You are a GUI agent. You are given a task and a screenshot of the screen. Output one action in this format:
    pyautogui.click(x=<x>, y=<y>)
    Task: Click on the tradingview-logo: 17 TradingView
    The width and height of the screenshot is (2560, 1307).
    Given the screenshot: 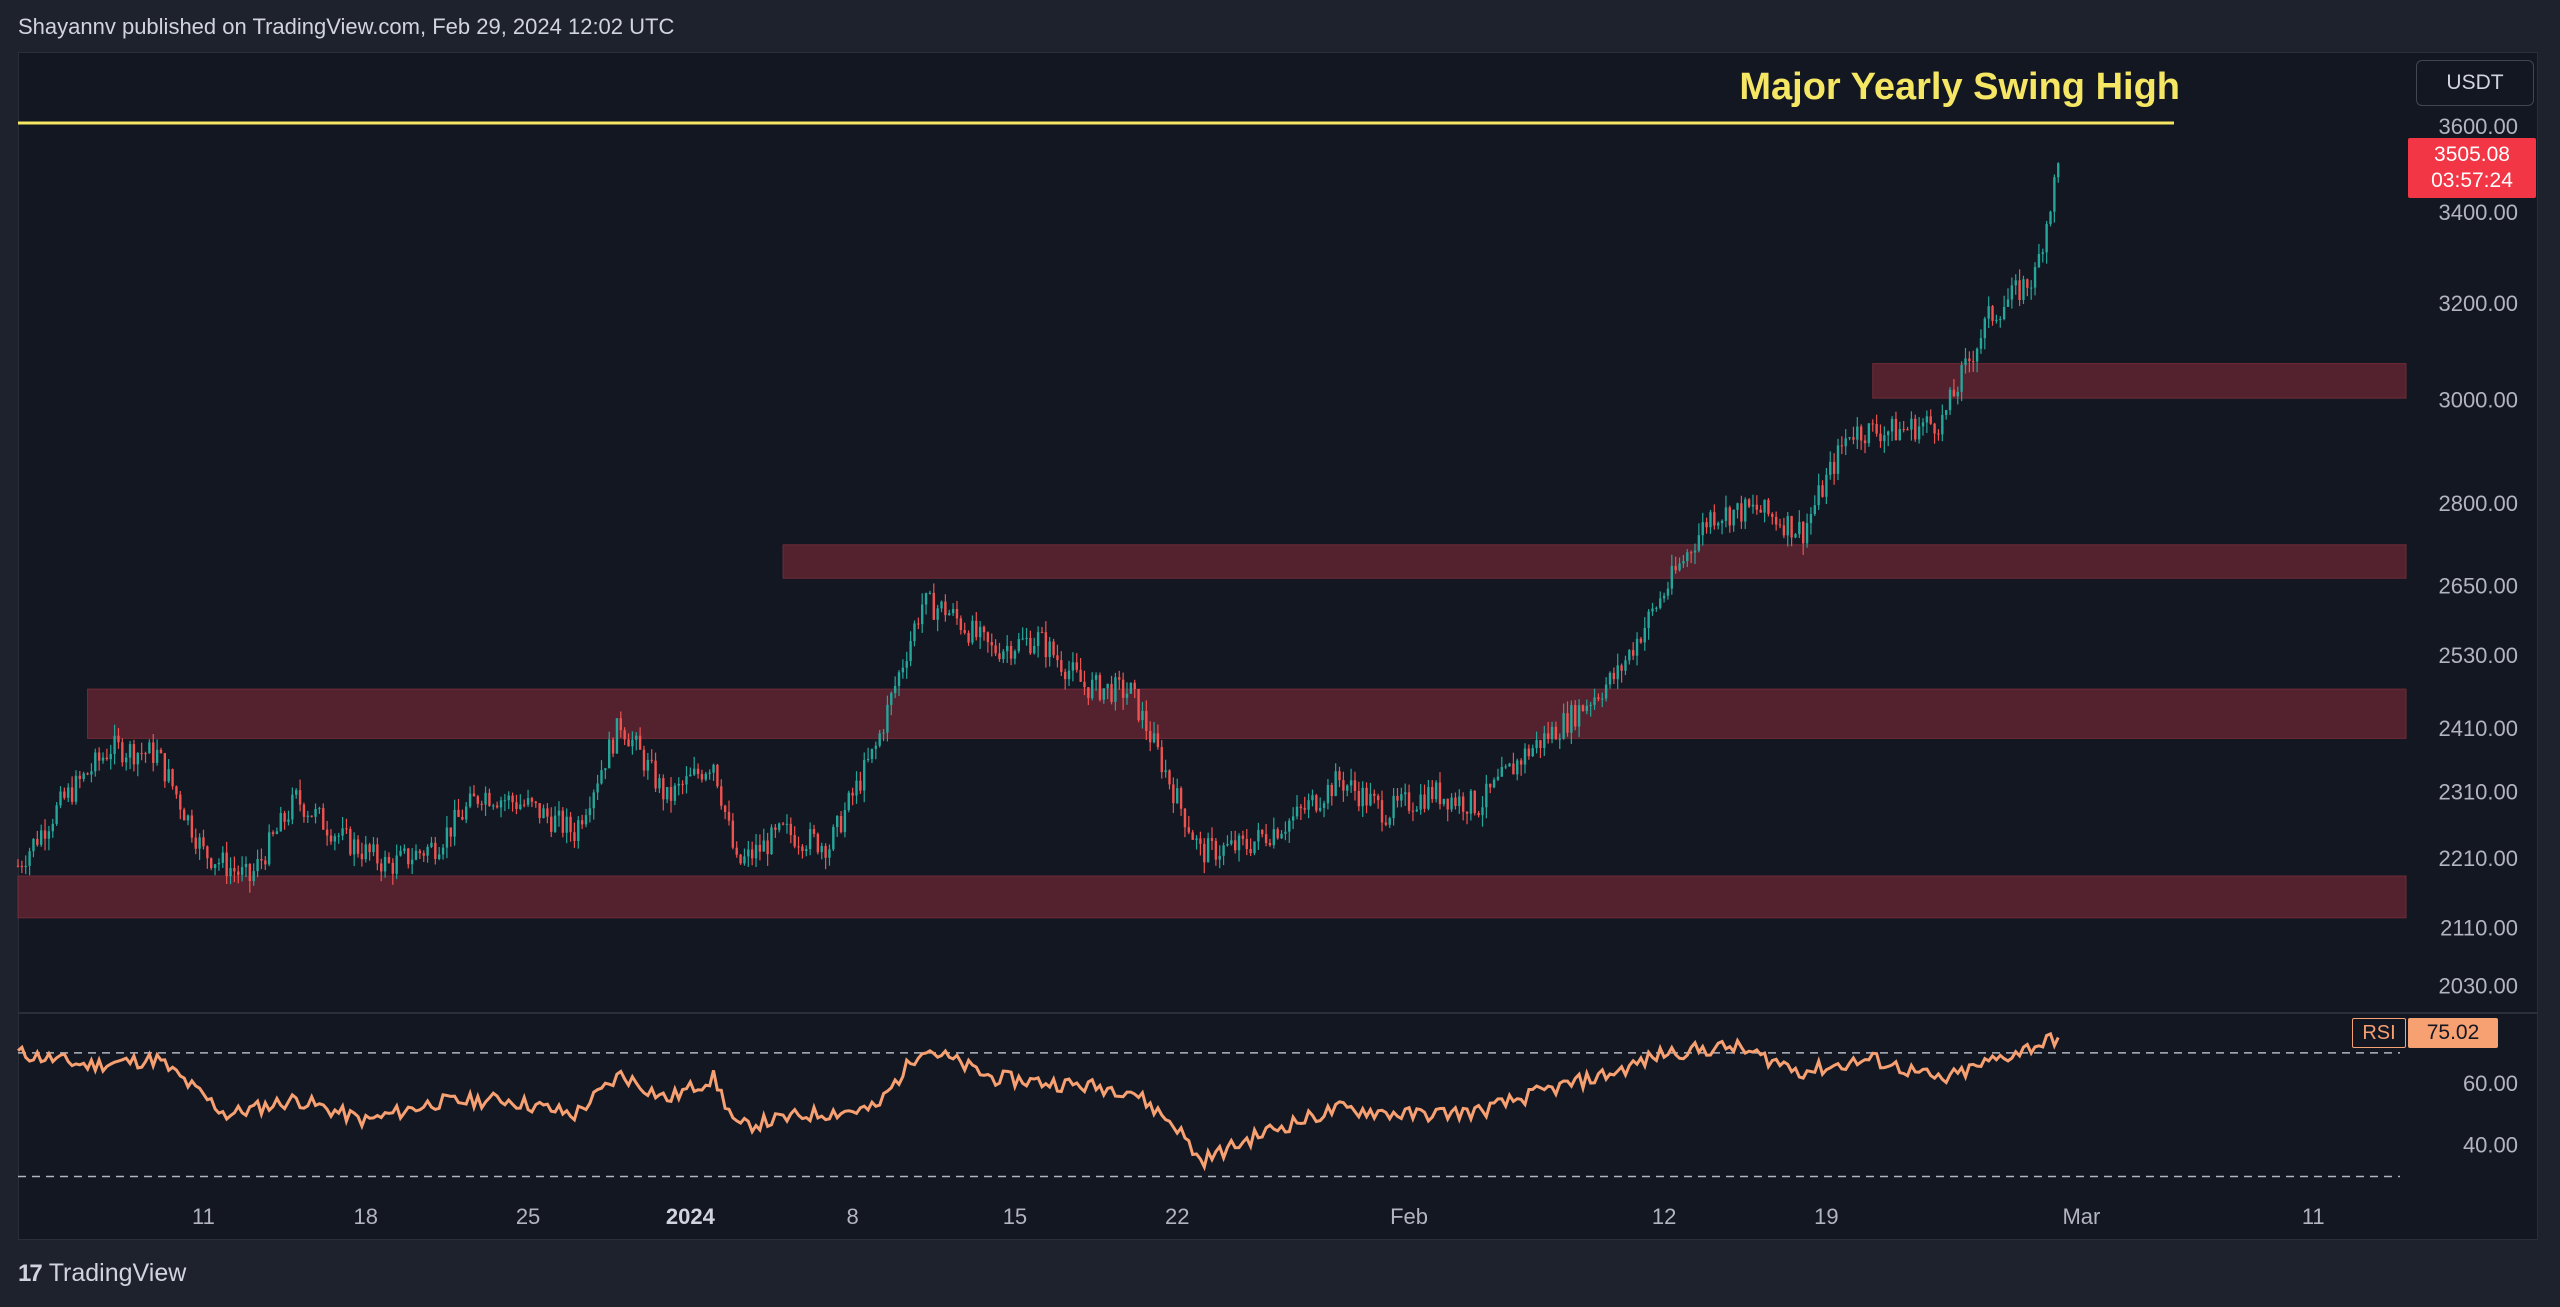 What is the action you would take?
    pyautogui.click(x=102, y=1273)
    